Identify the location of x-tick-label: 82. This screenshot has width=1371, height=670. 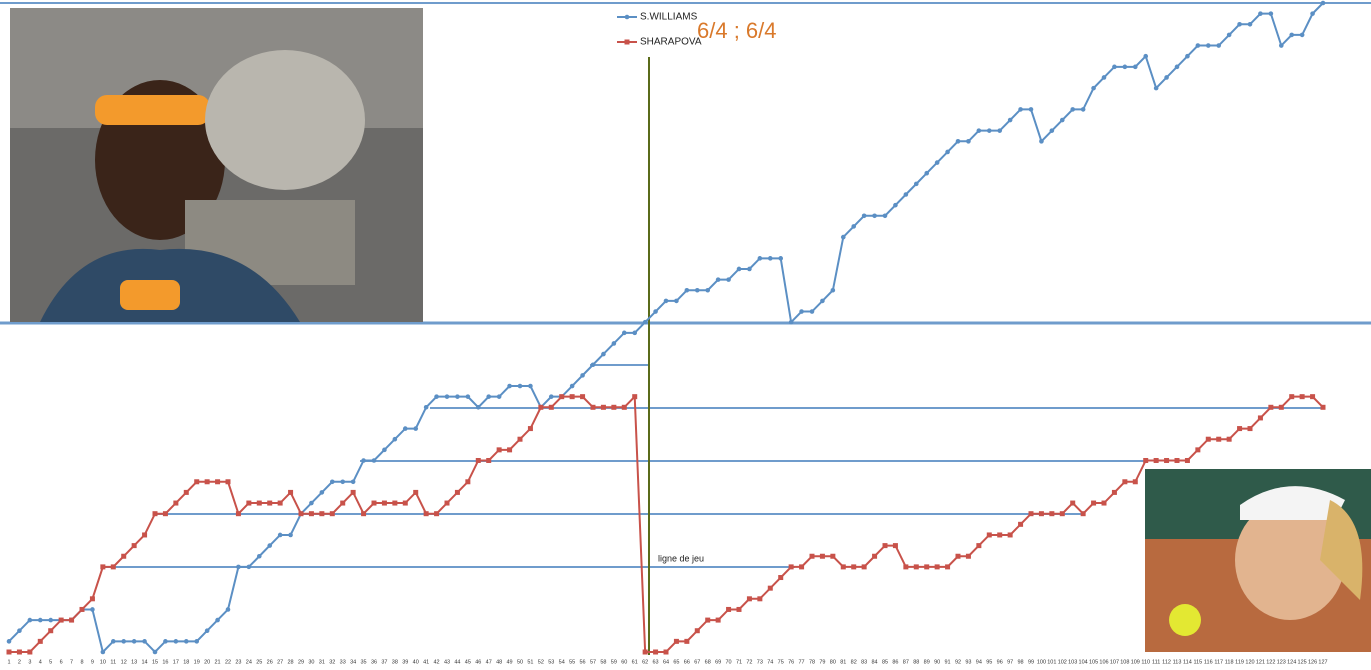
(854, 662).